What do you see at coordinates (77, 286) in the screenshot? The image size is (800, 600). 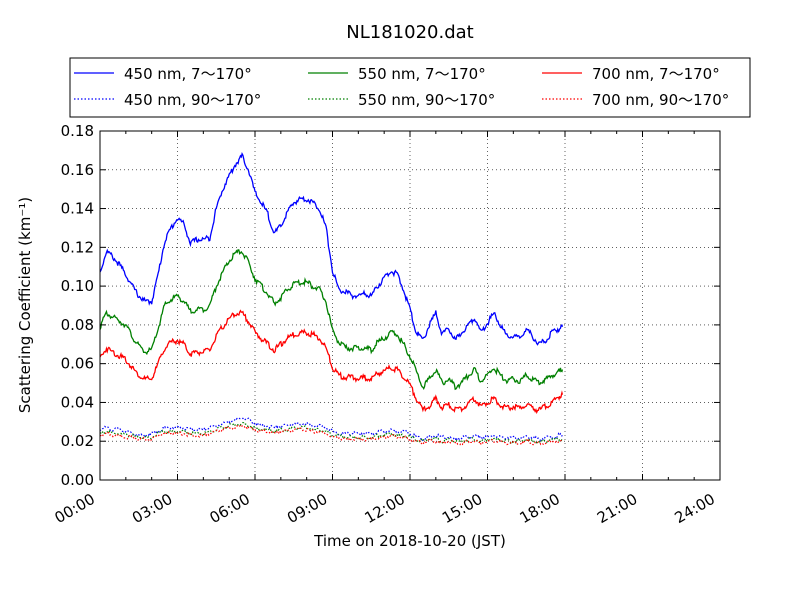 I see `y-tick-label: 0.10` at bounding box center [77, 286].